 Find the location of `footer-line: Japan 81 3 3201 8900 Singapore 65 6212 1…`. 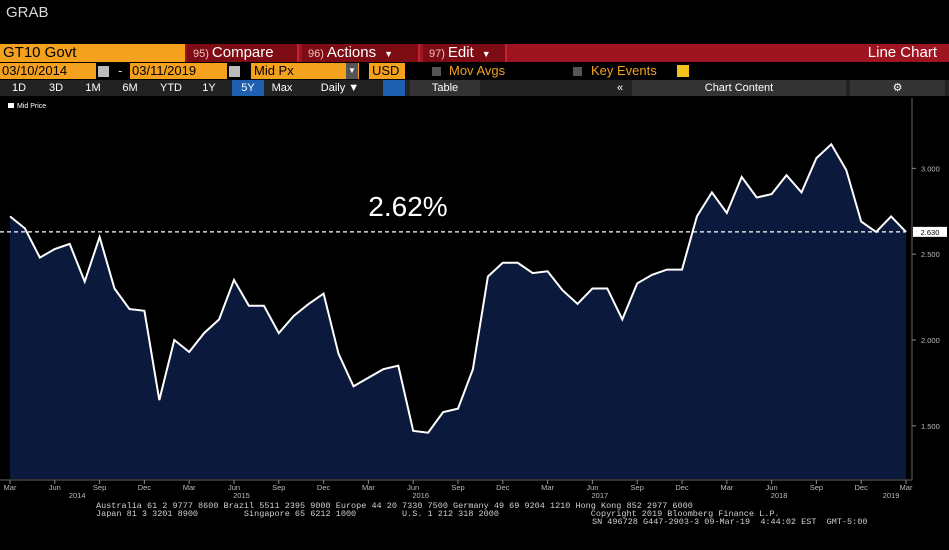

footer-line: Japan 81 3 3201 8900 Singapore 65 6212 1… is located at coordinates (438, 514).